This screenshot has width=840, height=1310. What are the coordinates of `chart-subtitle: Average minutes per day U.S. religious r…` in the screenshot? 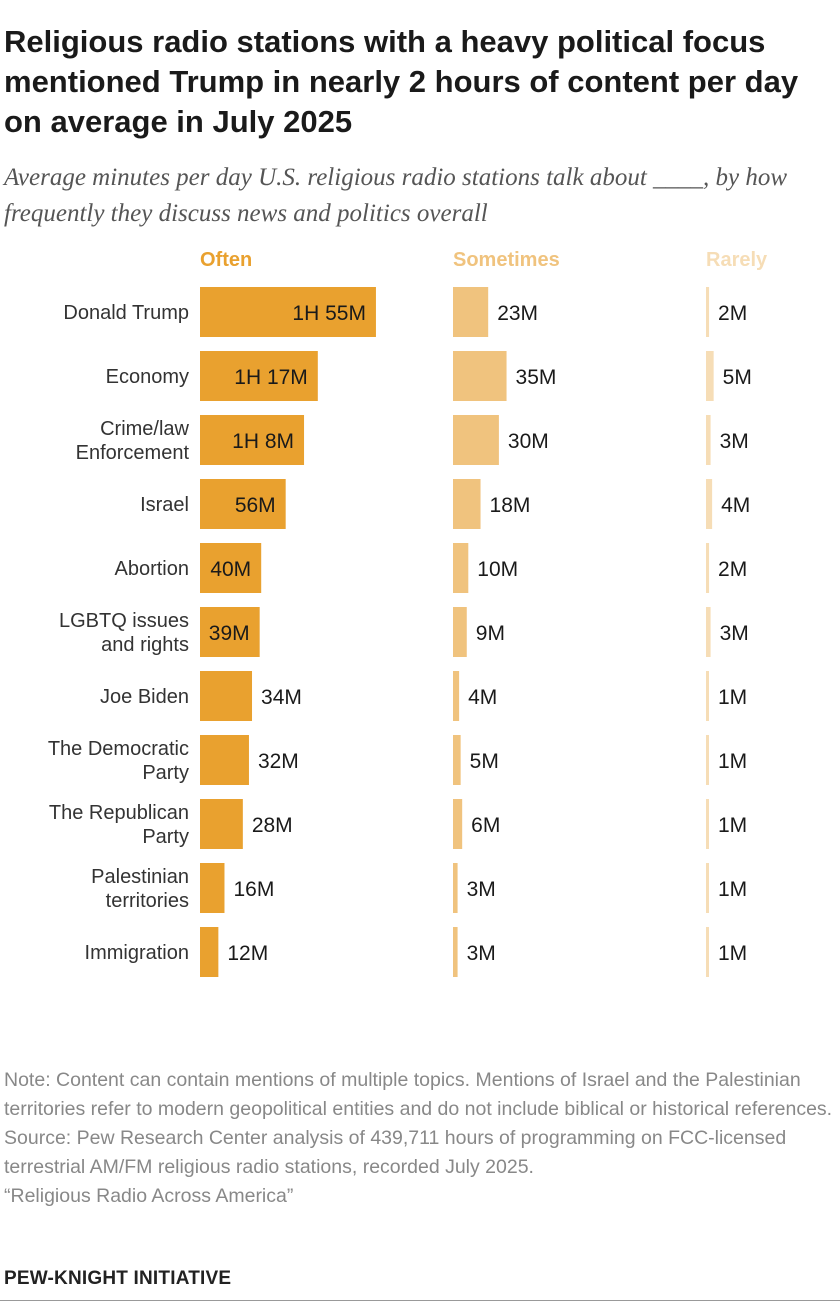 It's located at (396, 195).